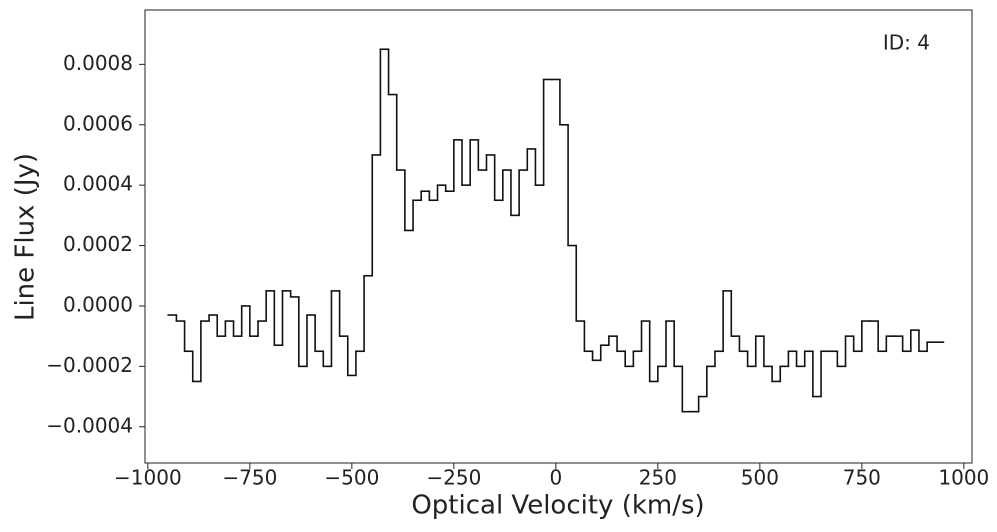 Image resolution: width=997 pixels, height=532 pixels. I want to click on x-tick-label: −500, so click(351, 478).